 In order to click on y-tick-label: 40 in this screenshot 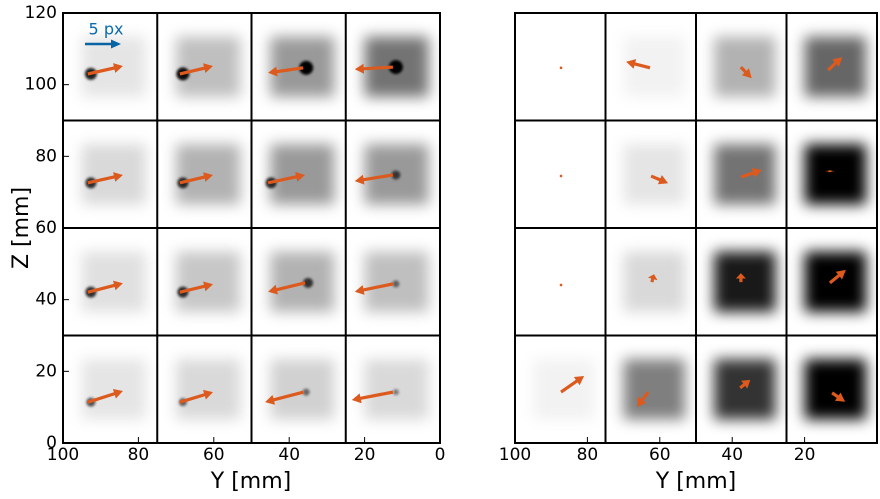, I will do `click(46, 300)`.